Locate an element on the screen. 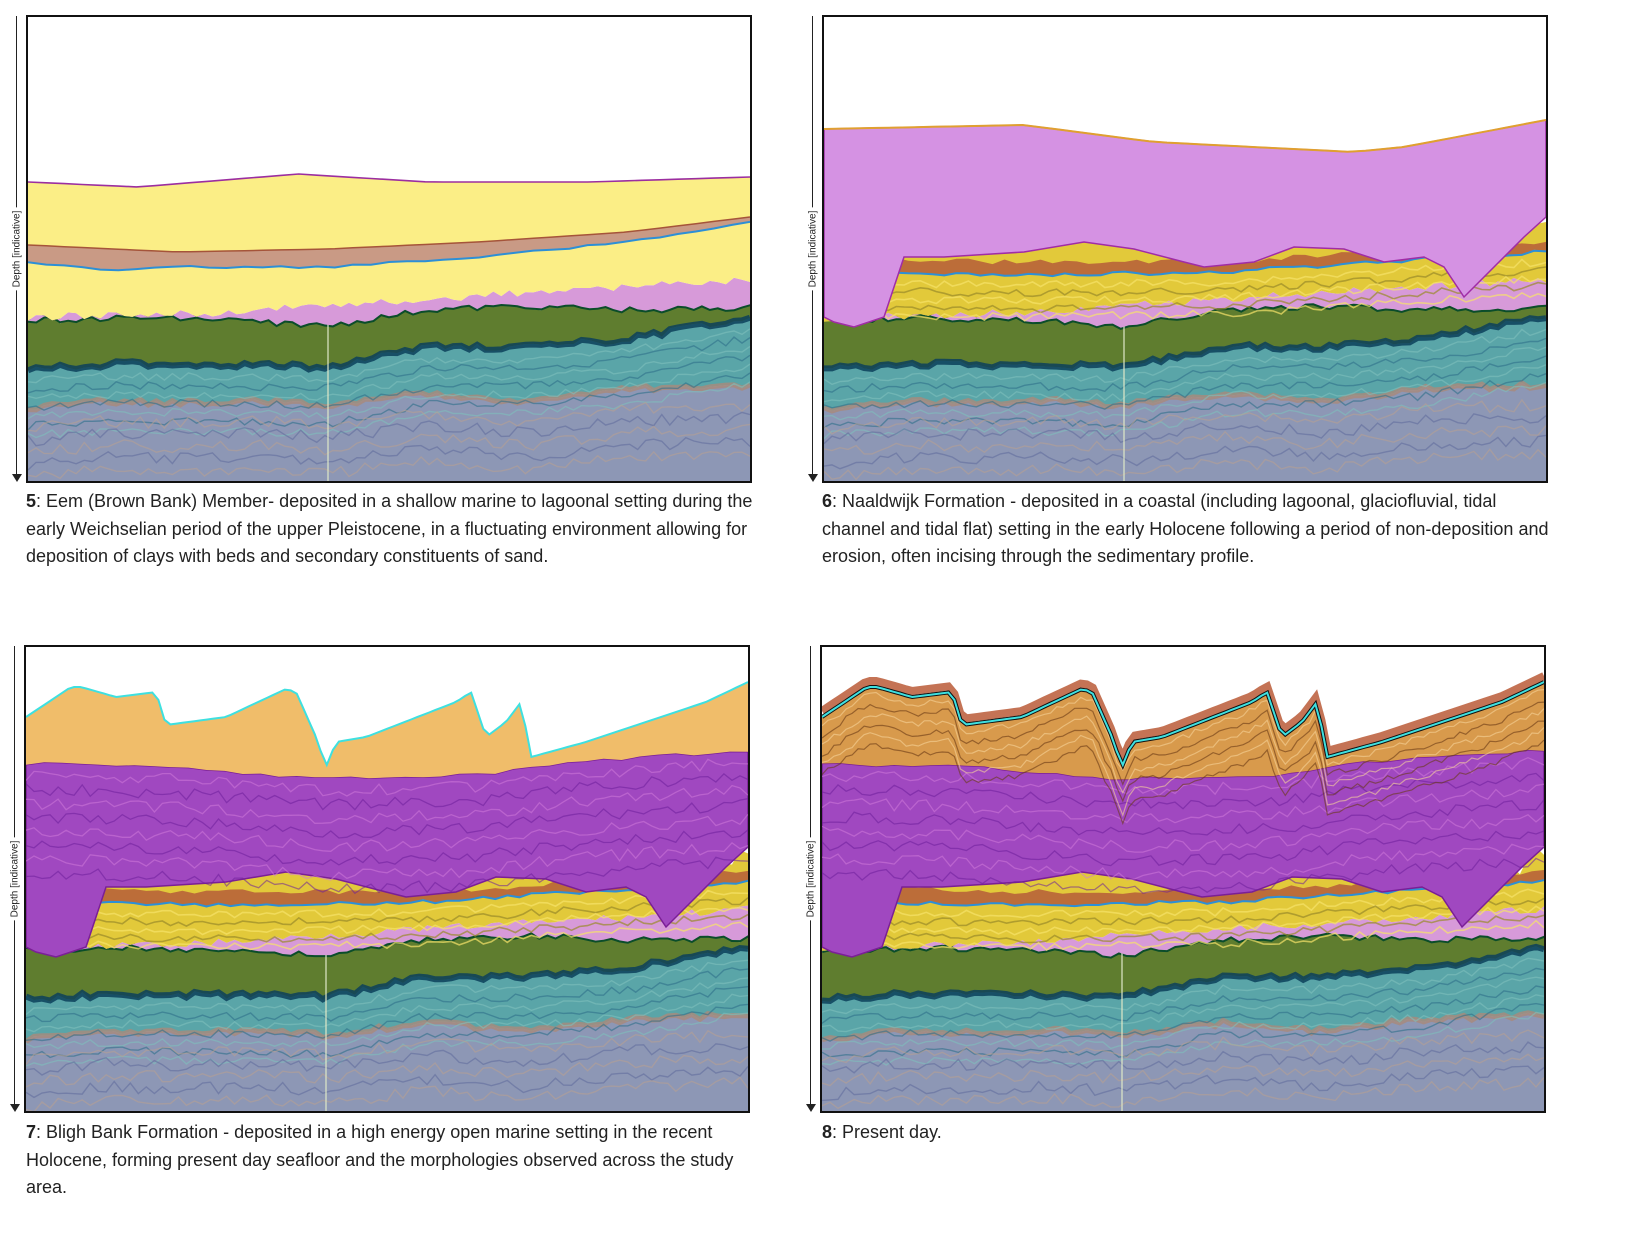 This screenshot has width=1637, height=1258. caption-number: 5 is located at coordinates (31, 501).